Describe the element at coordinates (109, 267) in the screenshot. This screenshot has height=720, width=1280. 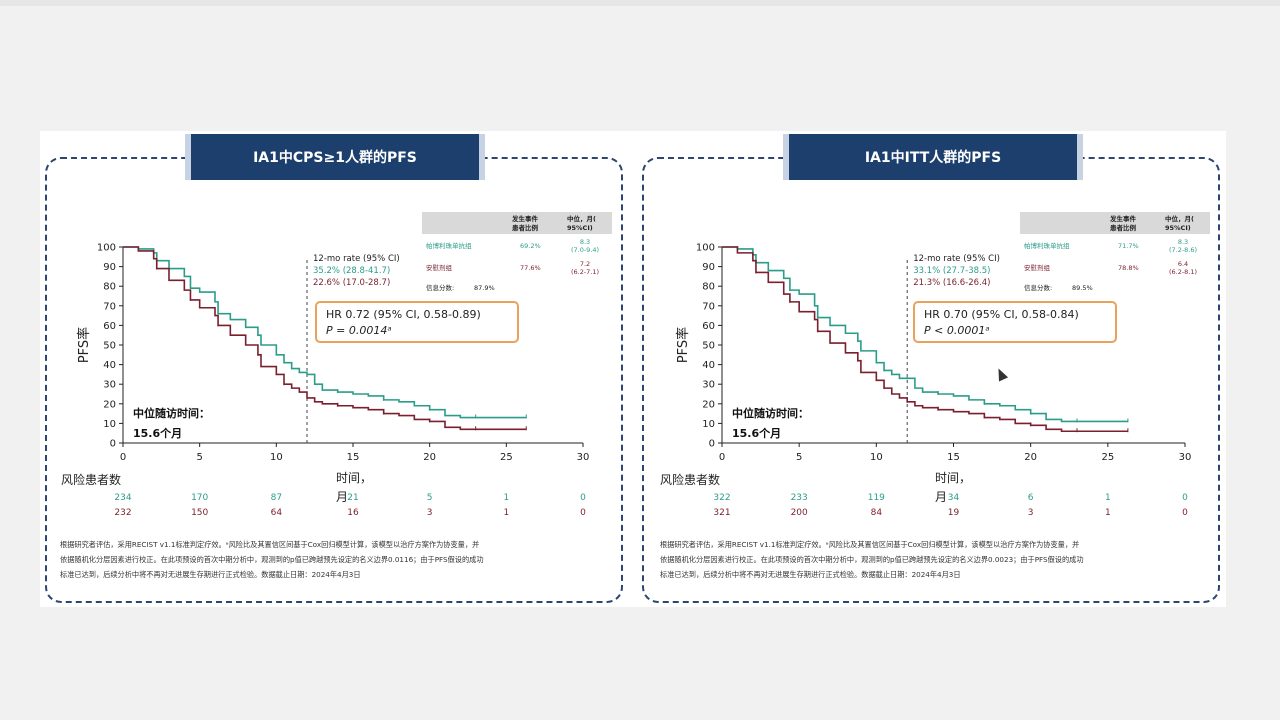
I see `y-tick-label: 90` at that location.